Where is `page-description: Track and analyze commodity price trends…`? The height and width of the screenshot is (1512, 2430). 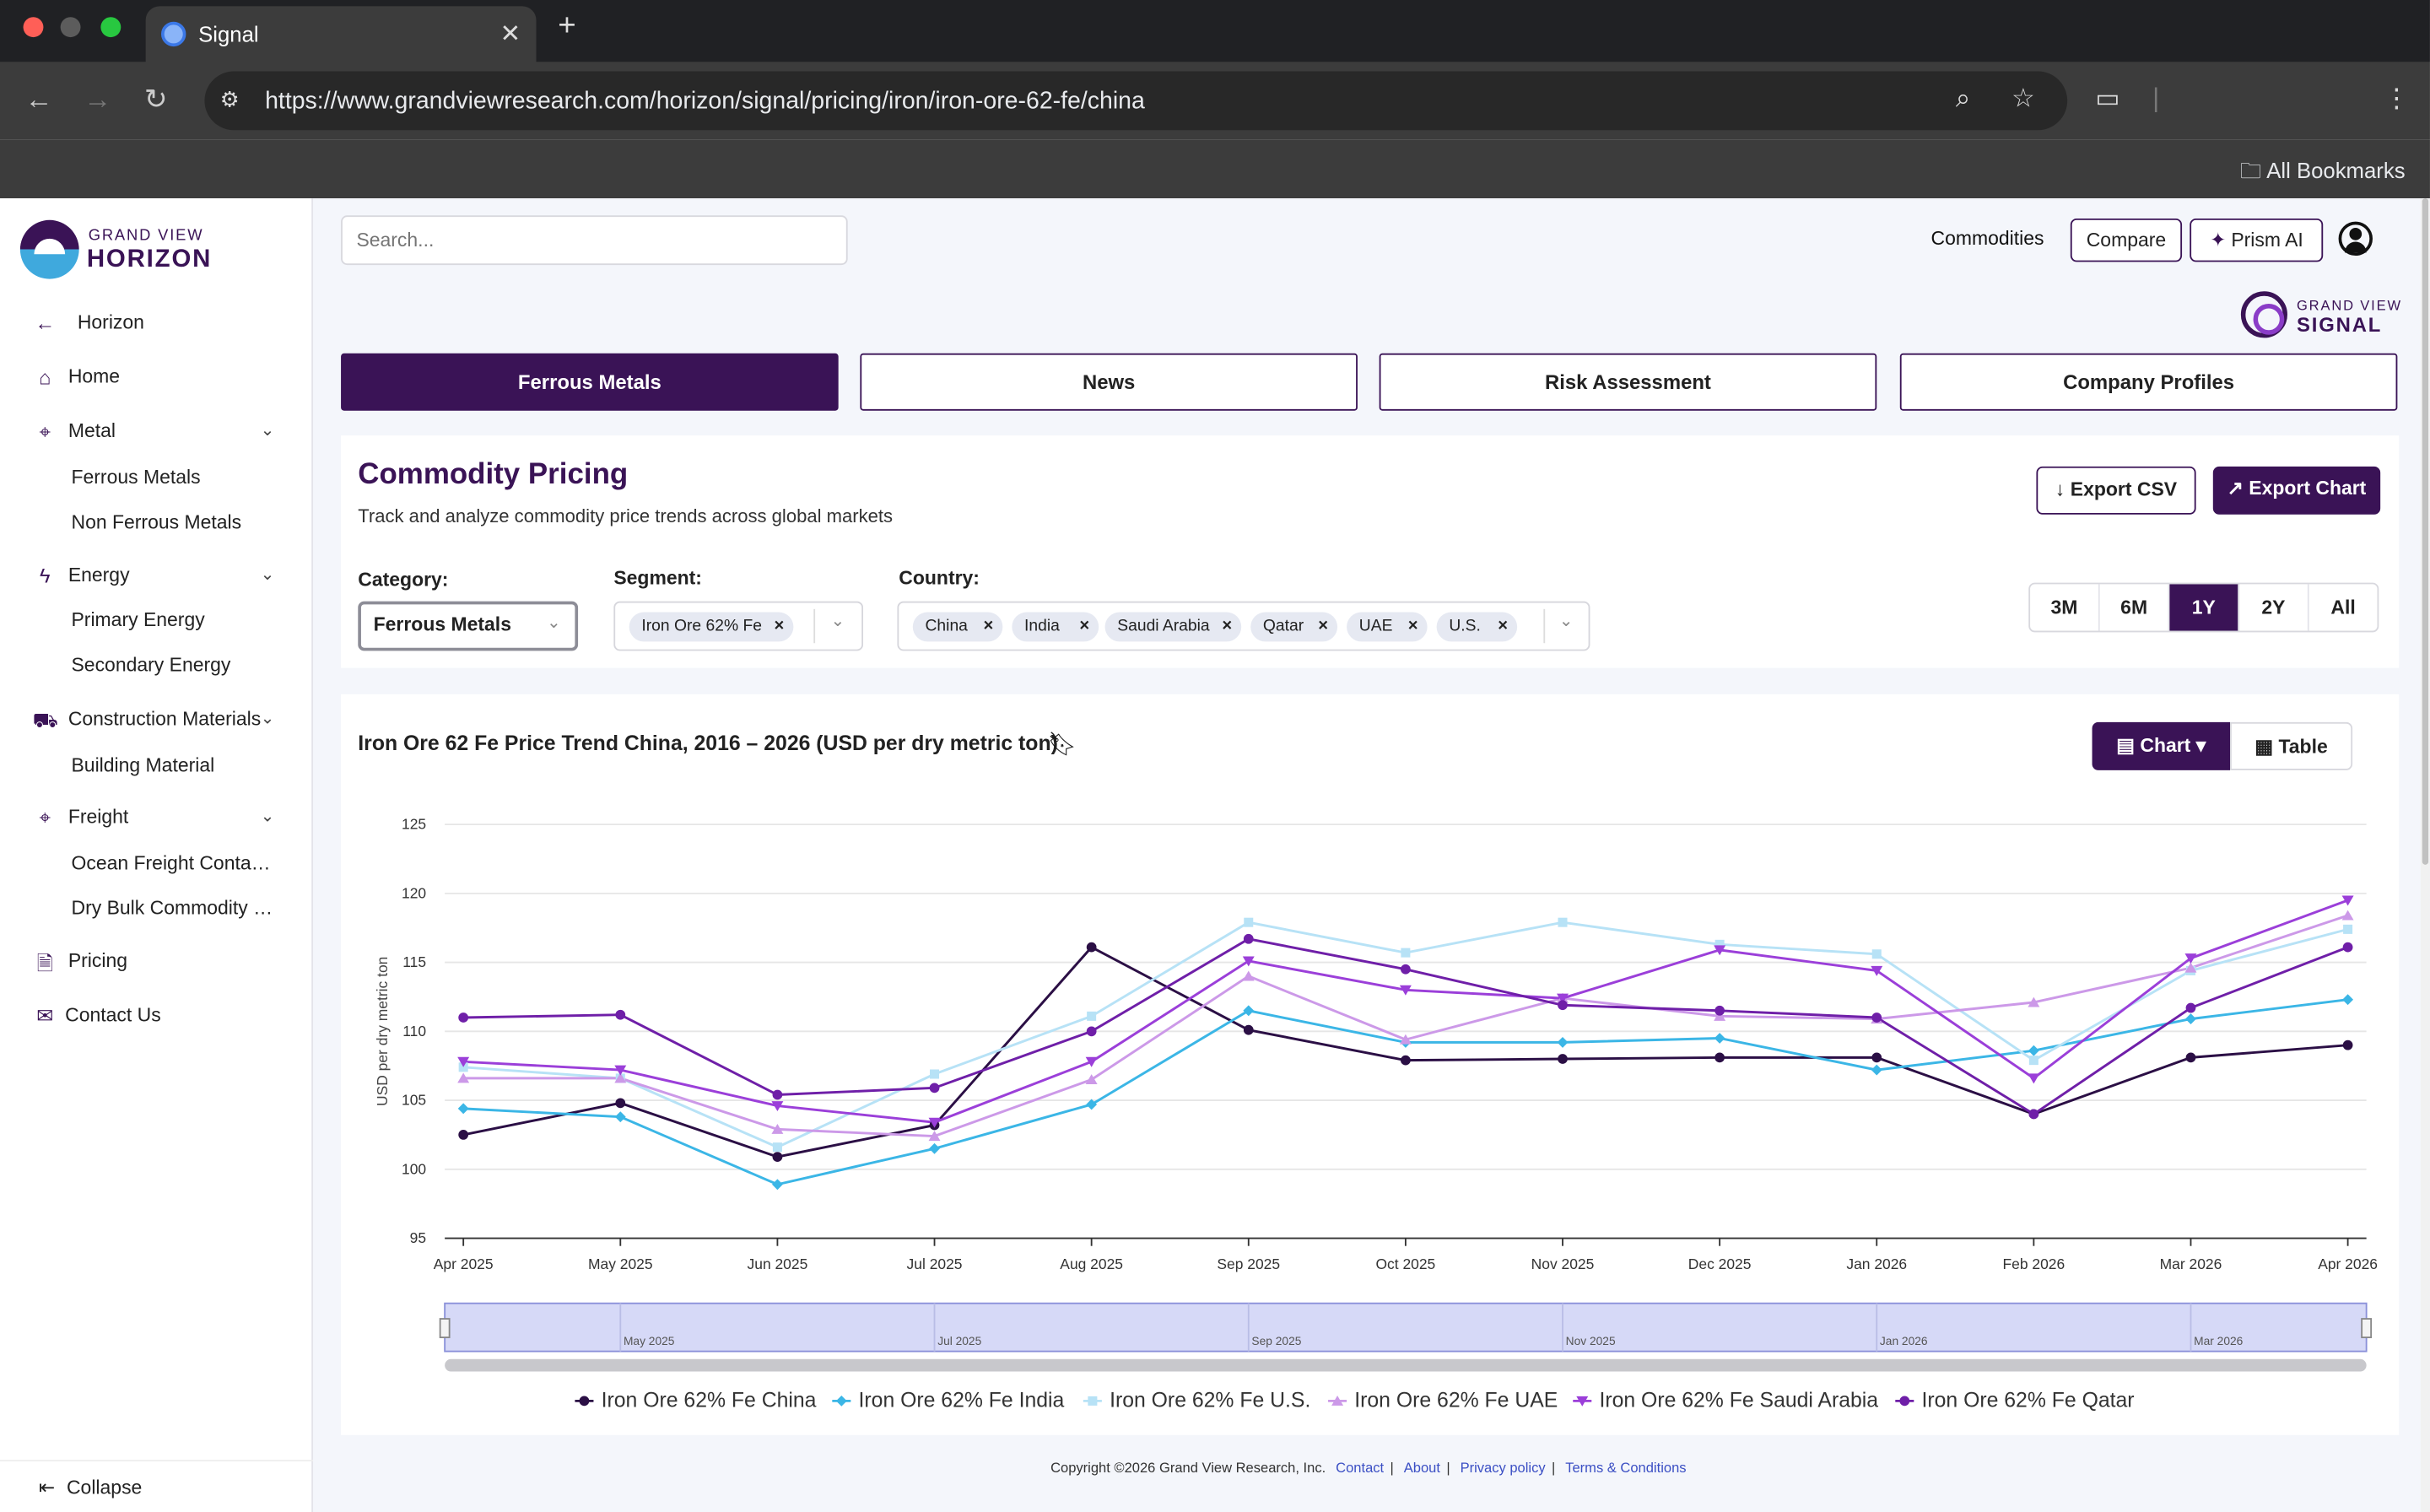
page-description: Track and analyze commodity price trends… is located at coordinates (625, 516).